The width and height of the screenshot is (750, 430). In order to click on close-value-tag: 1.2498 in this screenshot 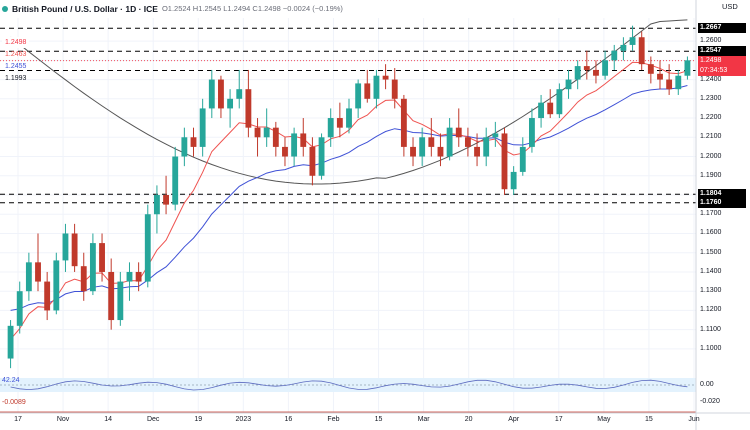, I will do `click(16, 42)`.